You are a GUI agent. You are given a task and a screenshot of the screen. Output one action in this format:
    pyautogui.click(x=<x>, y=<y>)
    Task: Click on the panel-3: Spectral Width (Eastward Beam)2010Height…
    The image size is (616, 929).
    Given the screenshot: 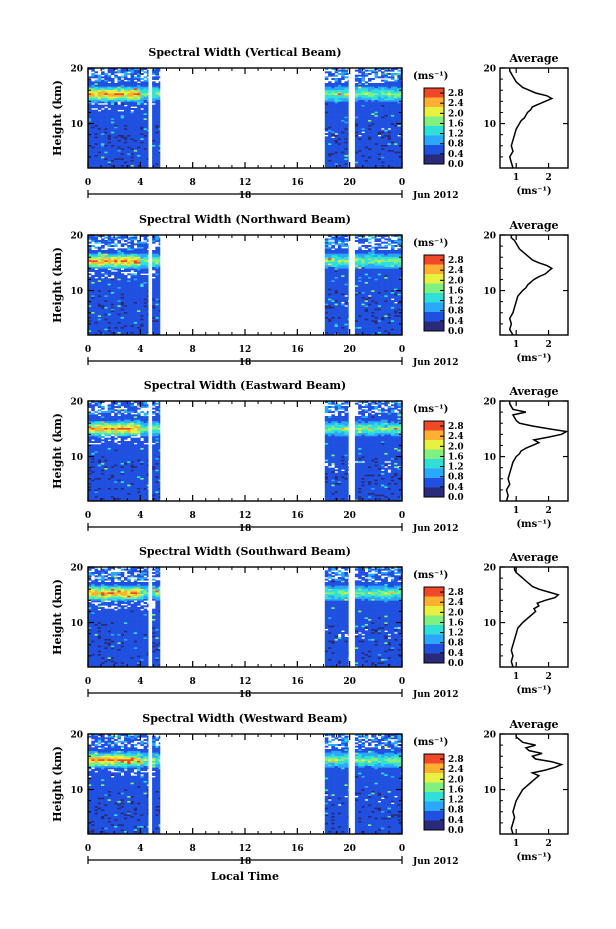 What is the action you would take?
    pyautogui.click(x=310, y=456)
    